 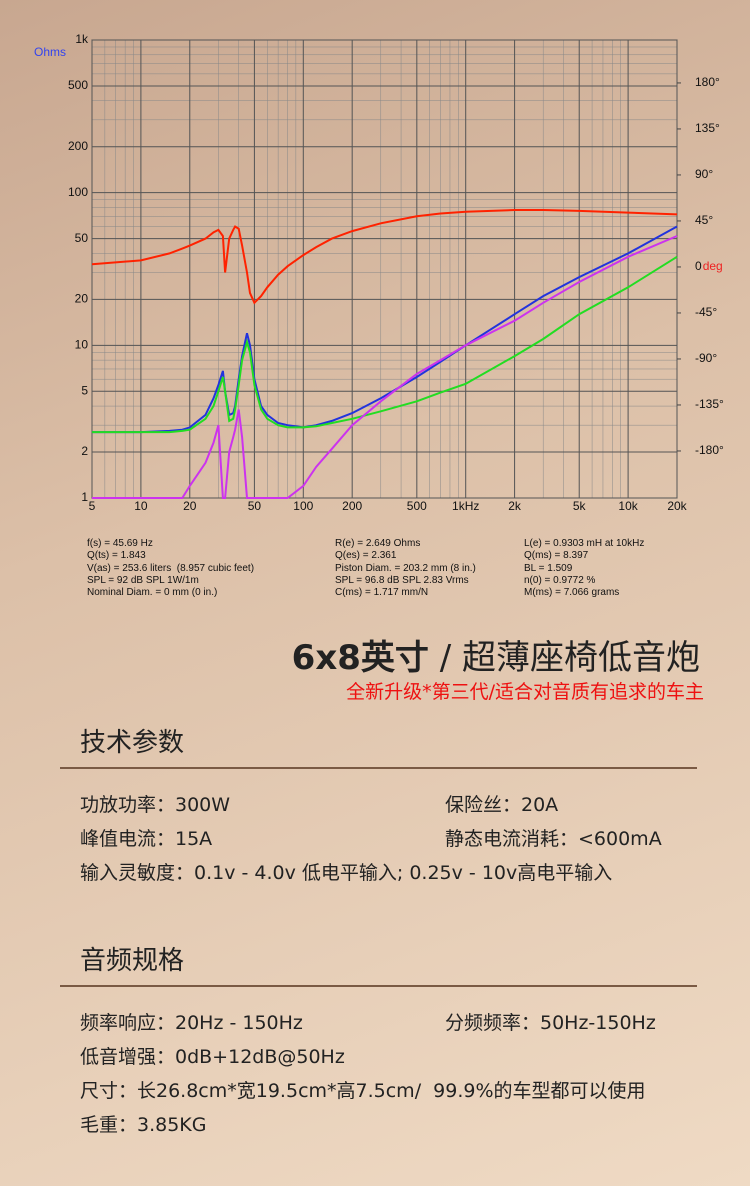 What do you see at coordinates (550, 1023) in the screenshot?
I see `spec-item: 分频频率：50Hz-150Hz` at bounding box center [550, 1023].